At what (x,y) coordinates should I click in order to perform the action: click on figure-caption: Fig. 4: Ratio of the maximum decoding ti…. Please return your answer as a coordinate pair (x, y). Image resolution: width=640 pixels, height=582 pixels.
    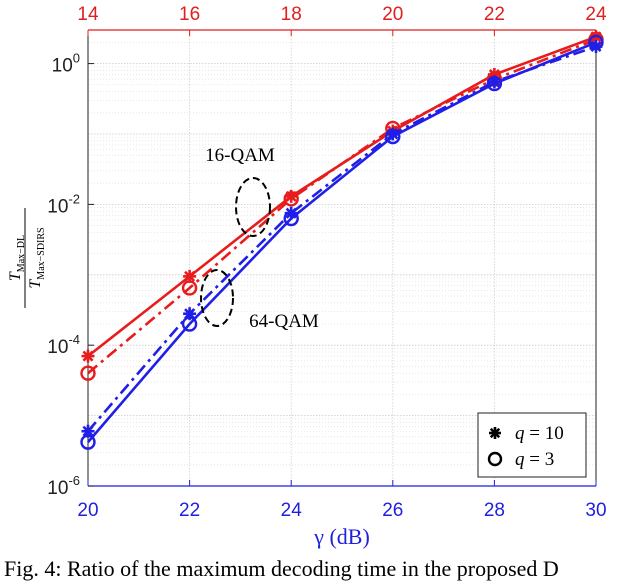
    Looking at the image, I should click on (281, 568).